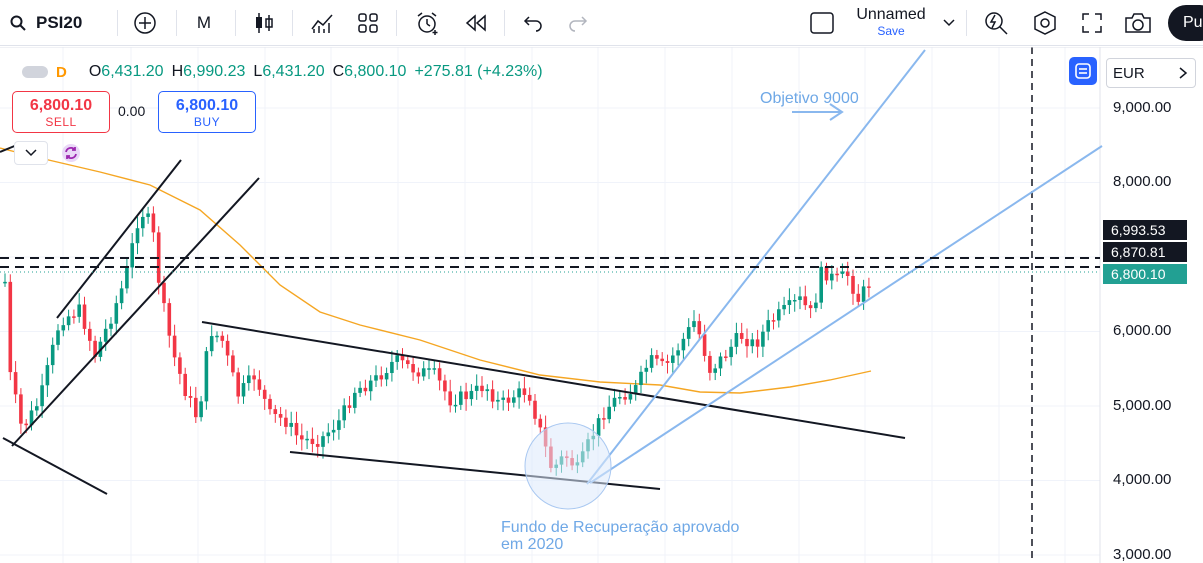 Image resolution: width=1203 pixels, height=563 pixels. Describe the element at coordinates (601, 23) in the screenshot. I see `top-toolbar: PSI20 M Unnamed Save` at that location.